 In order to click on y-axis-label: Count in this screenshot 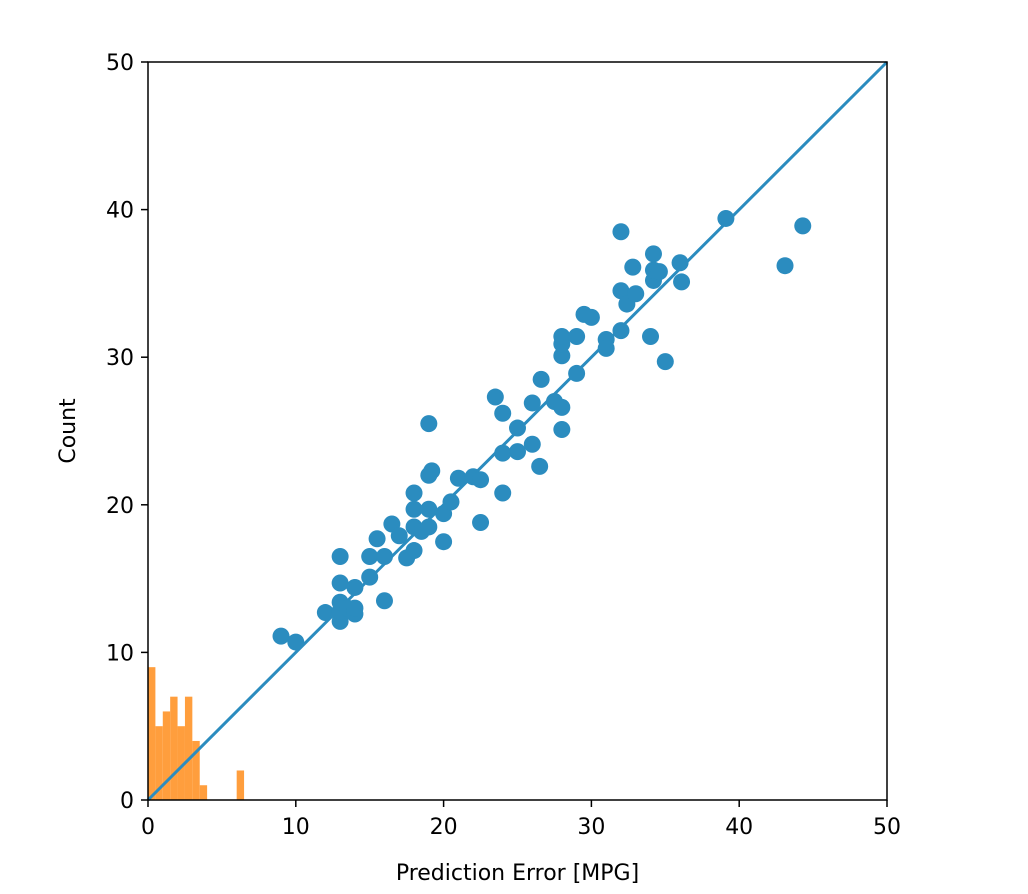, I will do `click(68, 431)`.